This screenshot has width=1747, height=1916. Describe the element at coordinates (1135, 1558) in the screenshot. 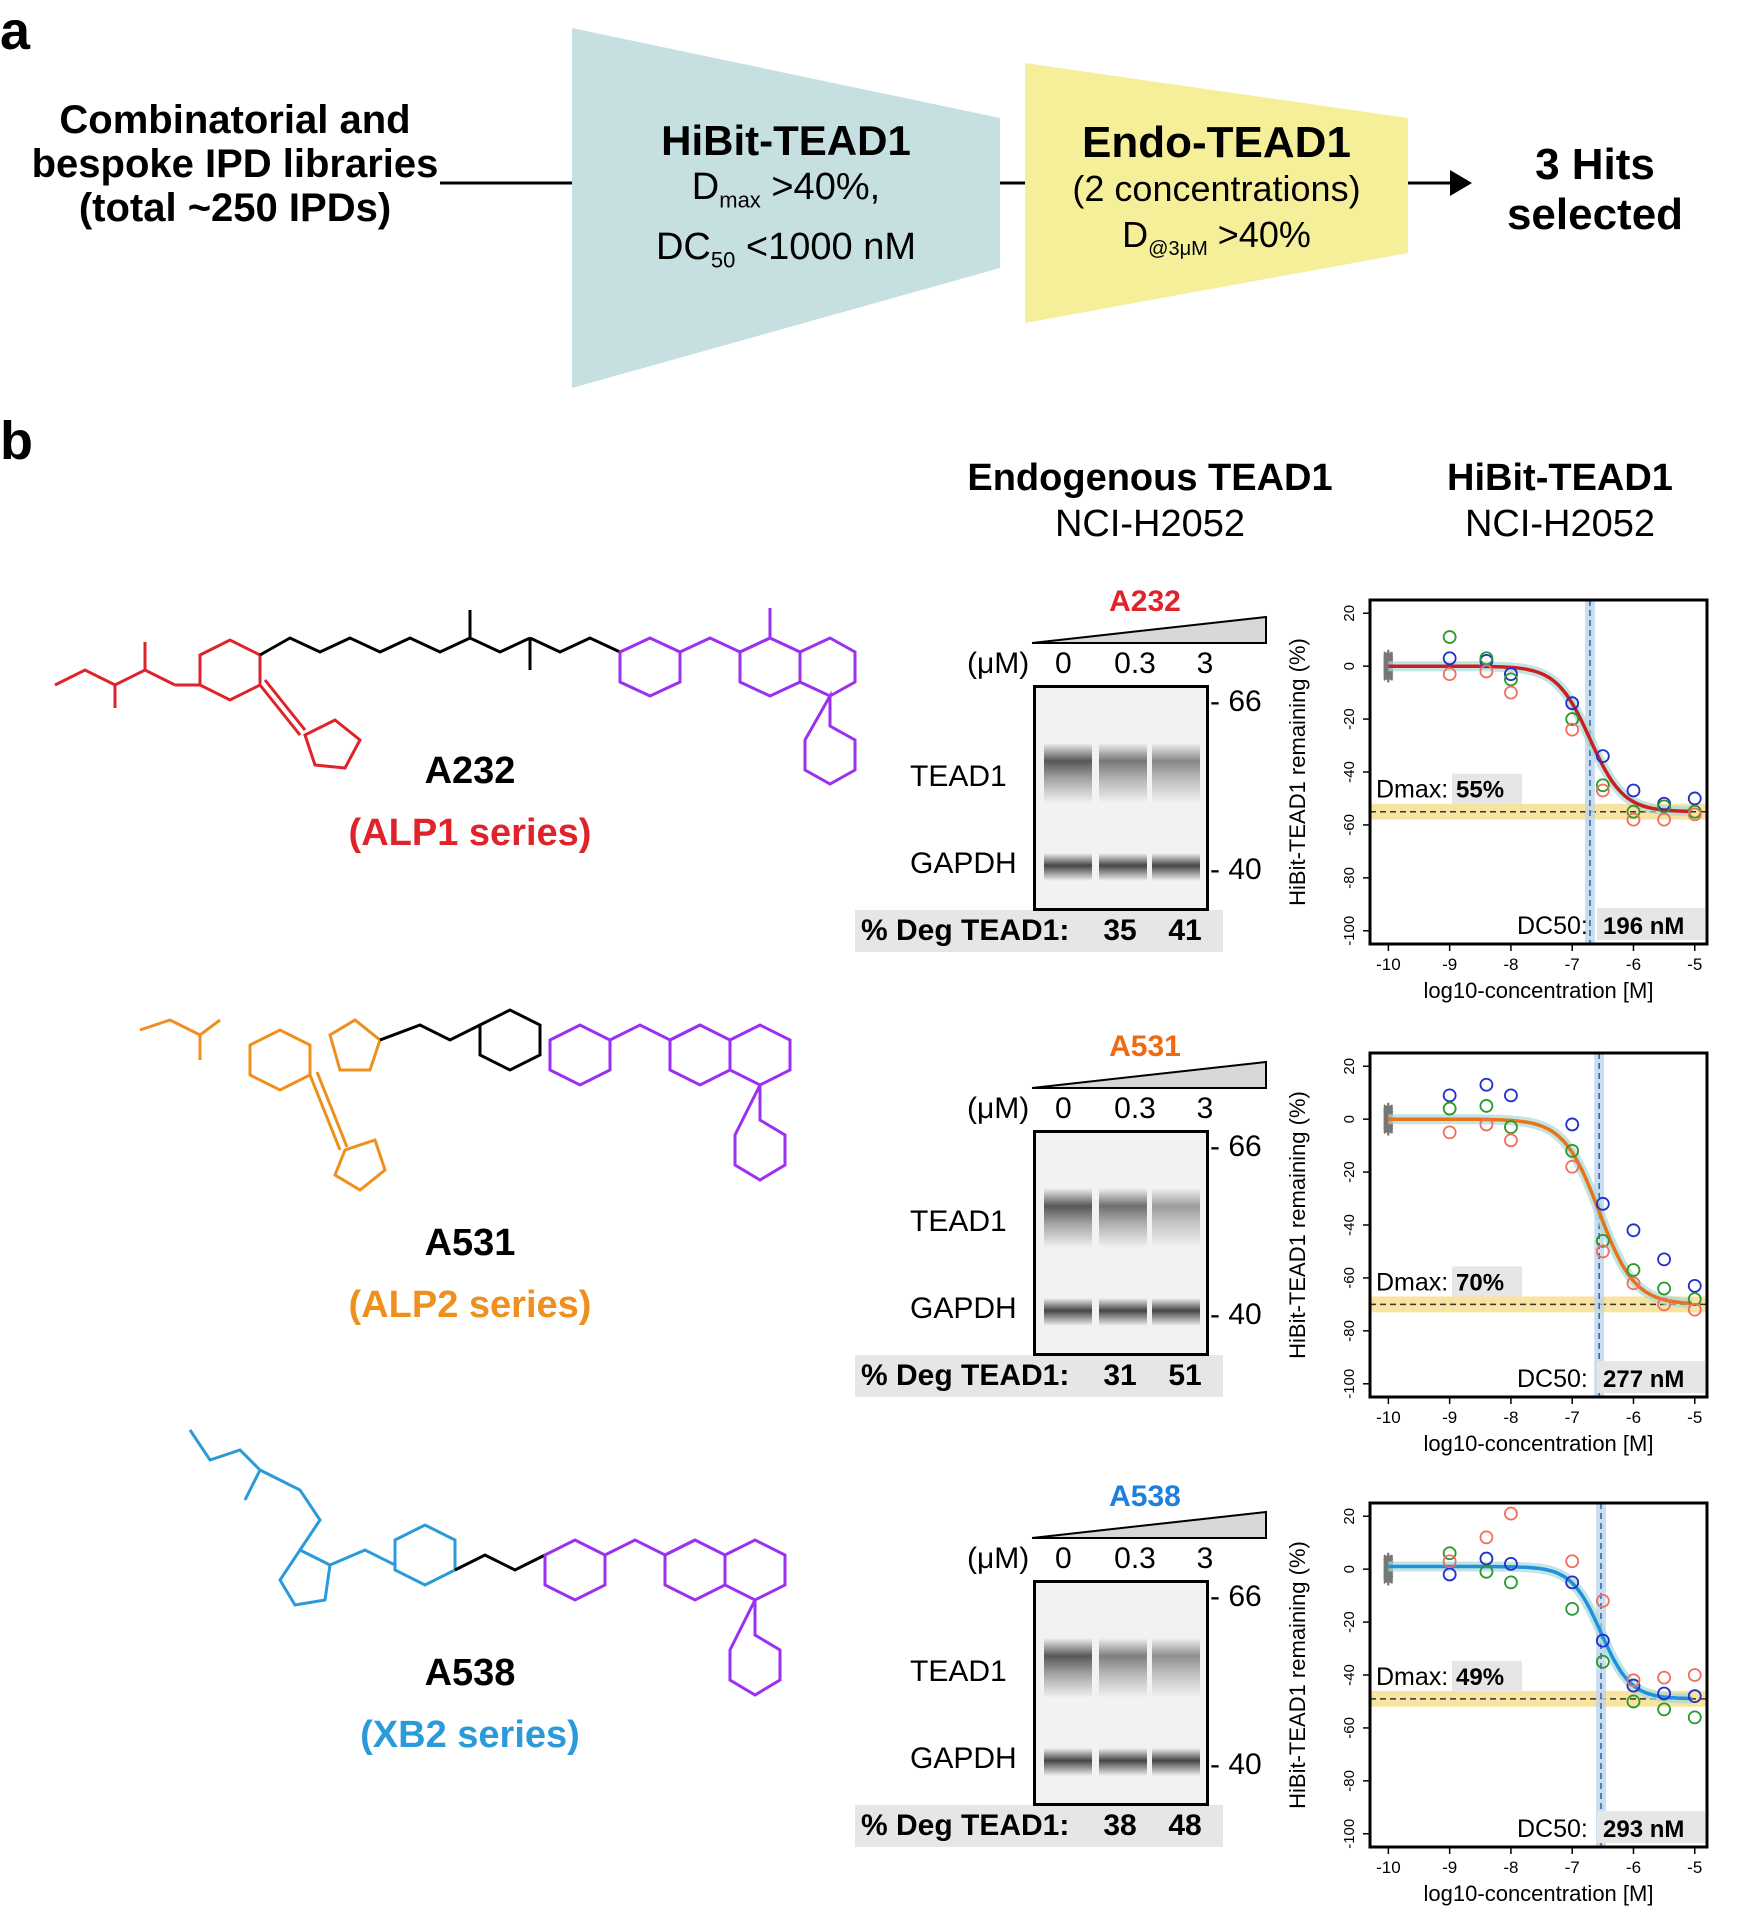

I see `conc-value: 0.3` at that location.